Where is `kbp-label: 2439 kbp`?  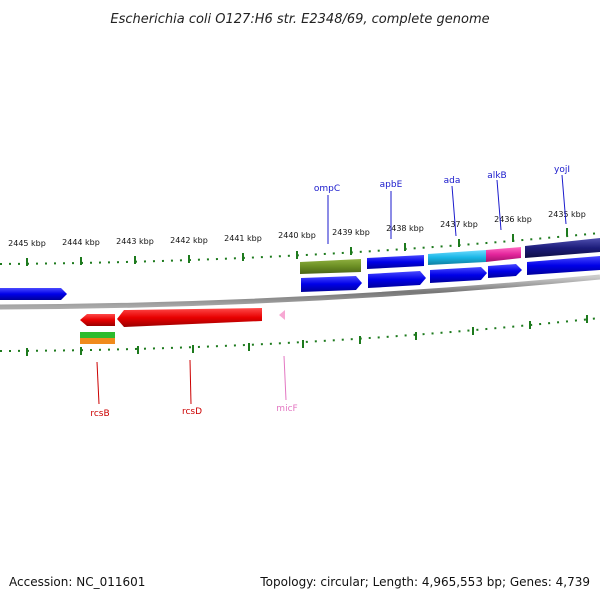 kbp-label: 2439 kbp is located at coordinates (351, 232).